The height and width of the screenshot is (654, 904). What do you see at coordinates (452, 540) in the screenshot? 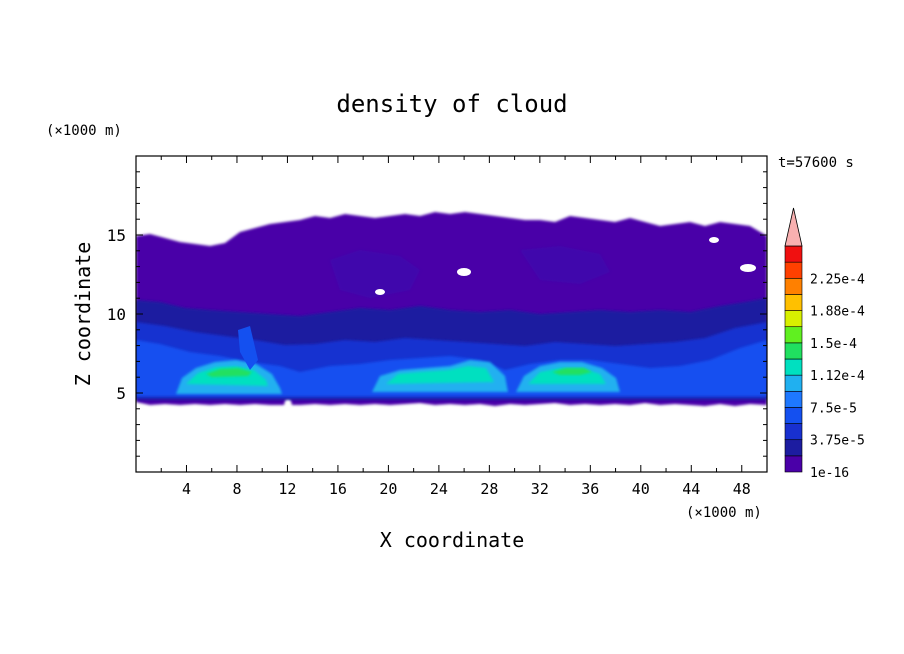
I see `x-axis-label: X coordinate` at bounding box center [452, 540].